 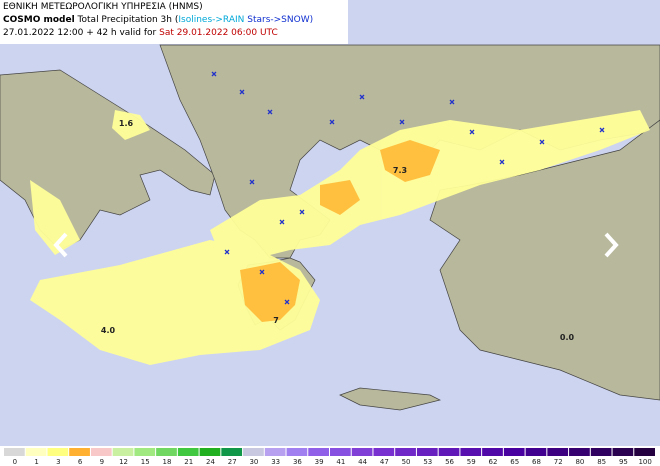 I want to click on legend-label: 39, so click(x=319, y=462).